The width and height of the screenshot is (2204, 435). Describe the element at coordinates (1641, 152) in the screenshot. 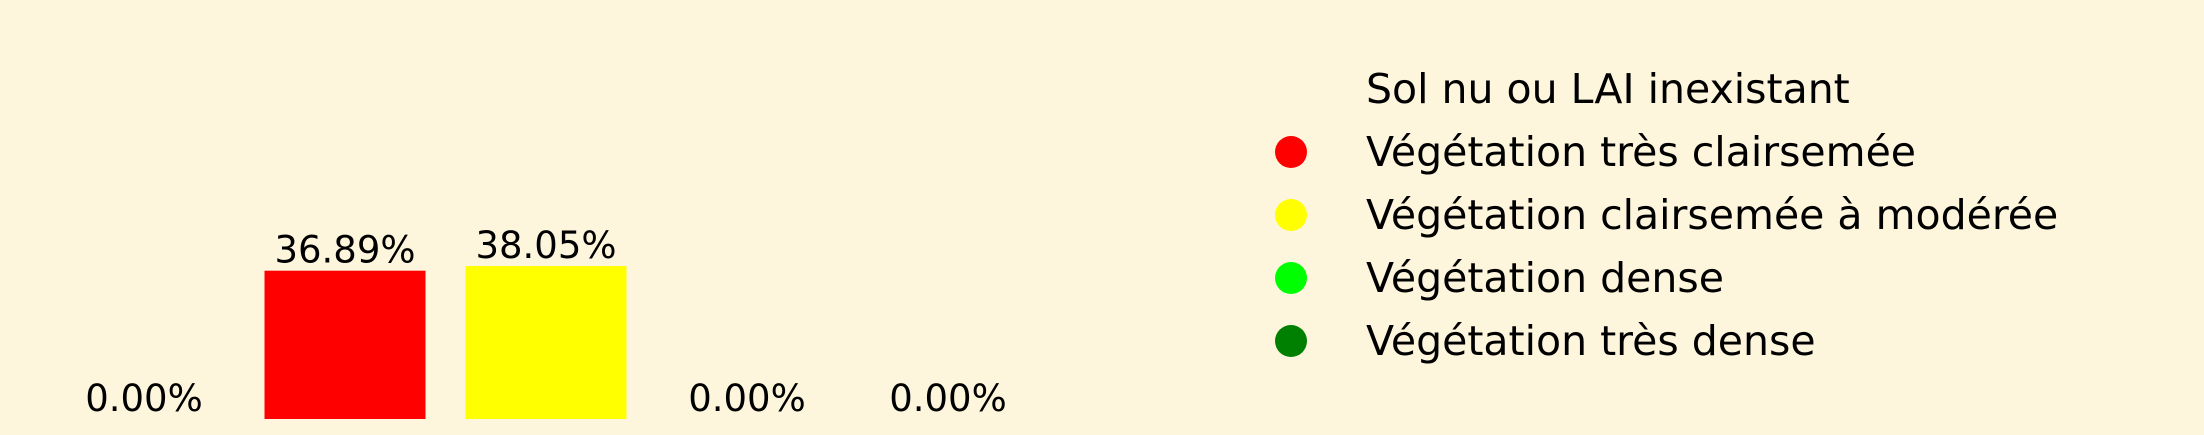

I see `legend-label-2: Végétation très clairsemée` at that location.